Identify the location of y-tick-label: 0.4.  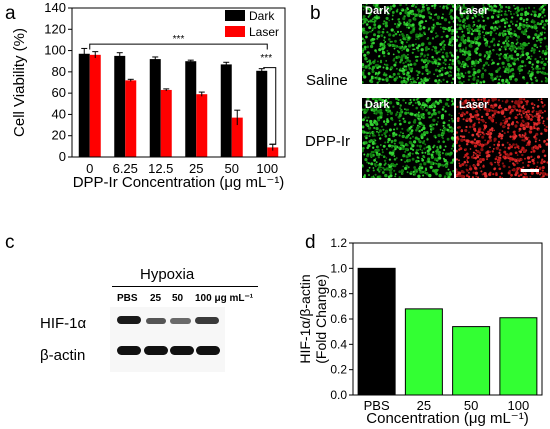
(338, 344).